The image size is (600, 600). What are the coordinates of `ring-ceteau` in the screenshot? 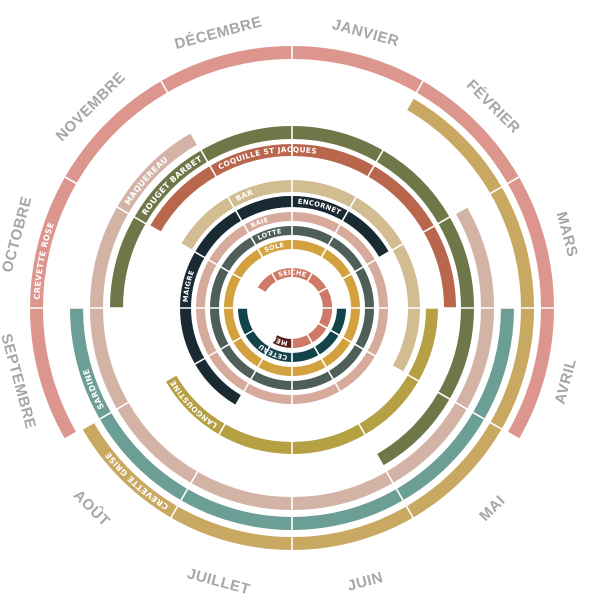 It's located at (292, 335).